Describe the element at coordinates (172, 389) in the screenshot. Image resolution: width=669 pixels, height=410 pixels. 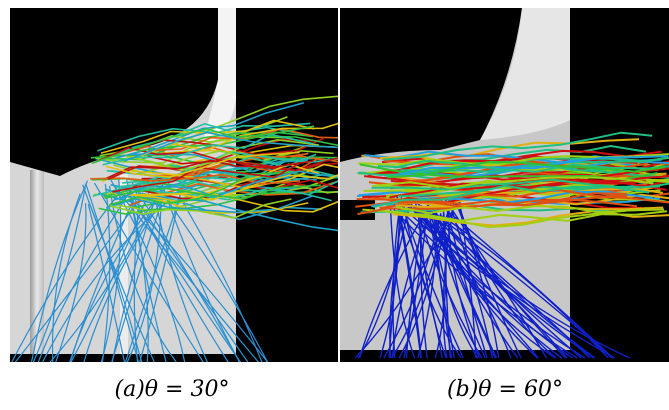
I see `caption: (a)θ = 30°` at that location.